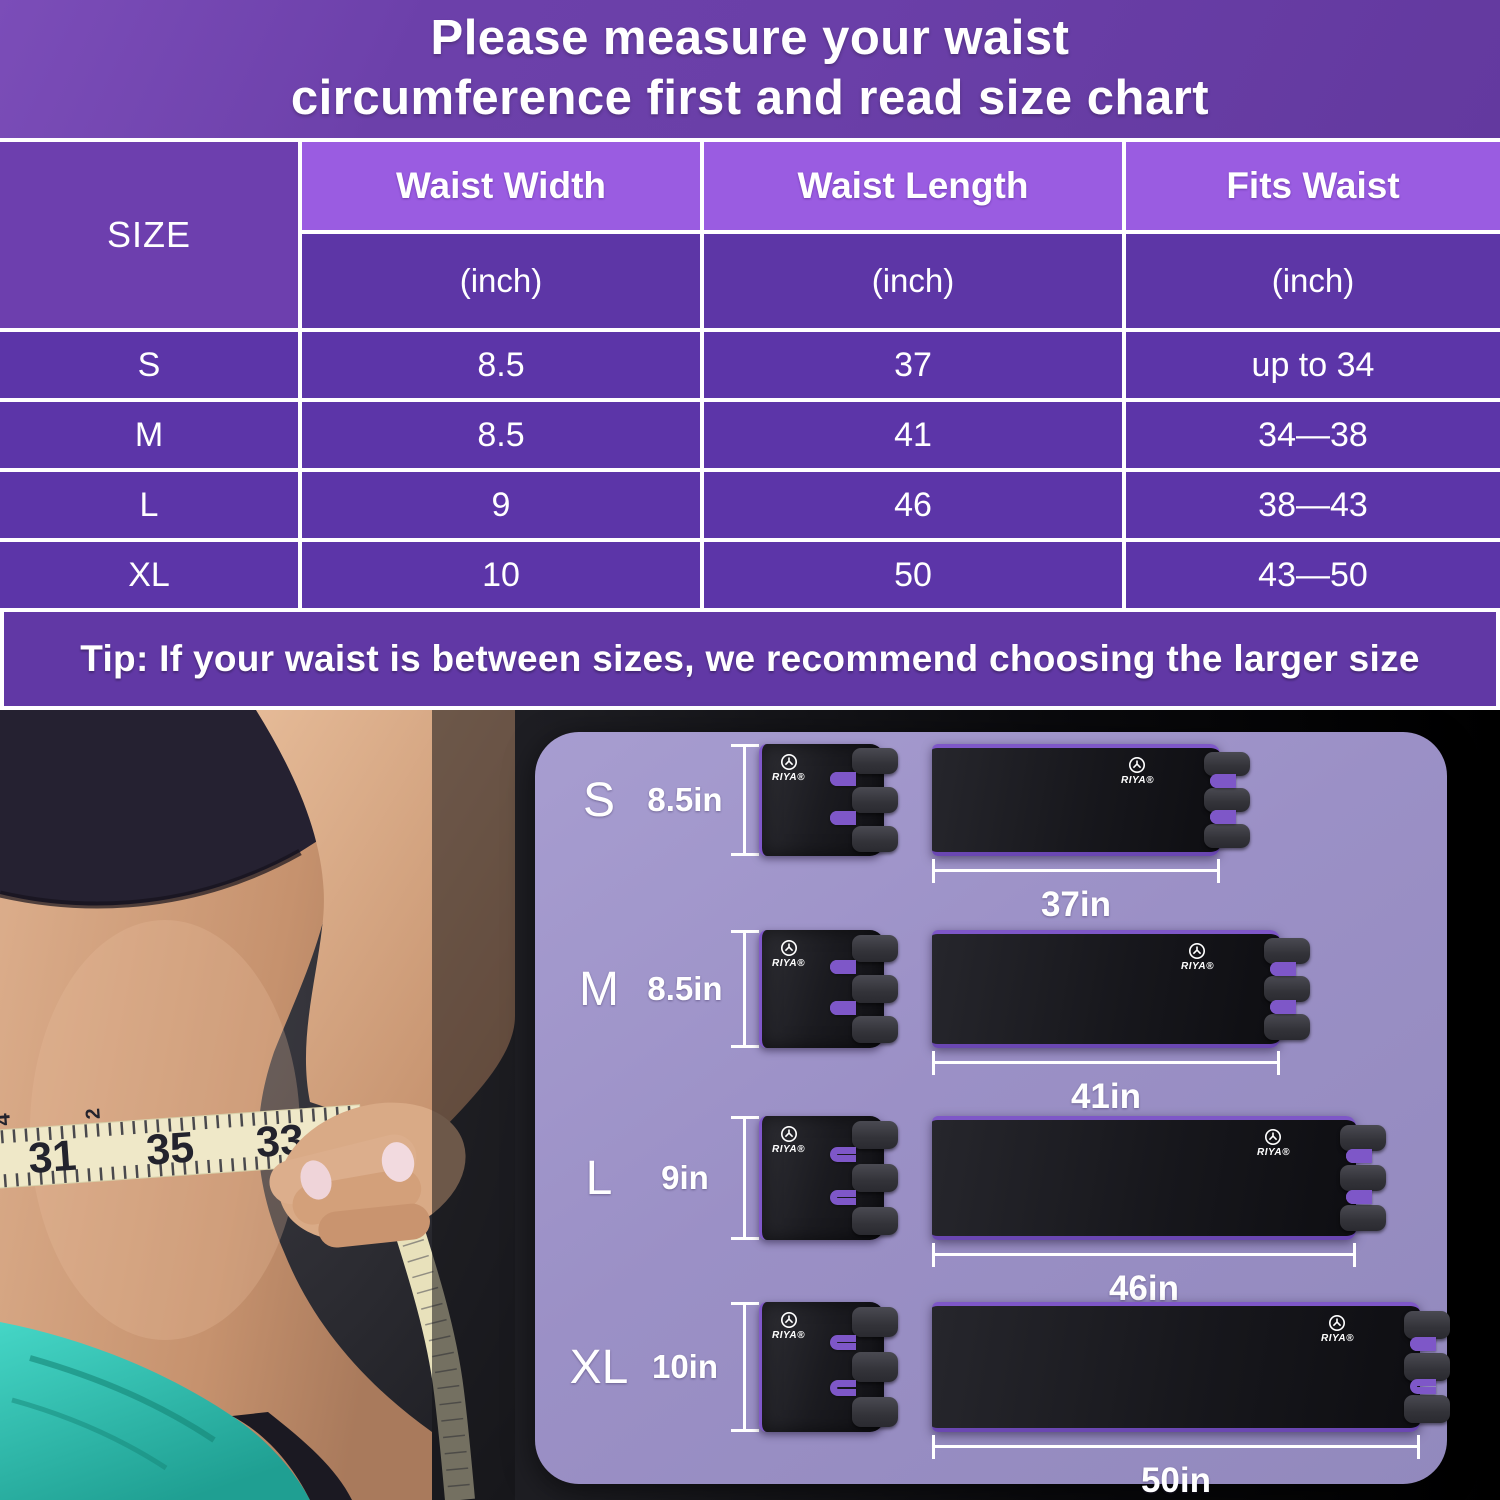 This screenshot has width=1500, height=1500. What do you see at coordinates (991, 1212) in the screenshot?
I see `diagram-row-l: L 9in RIYA® RIYA®` at bounding box center [991, 1212].